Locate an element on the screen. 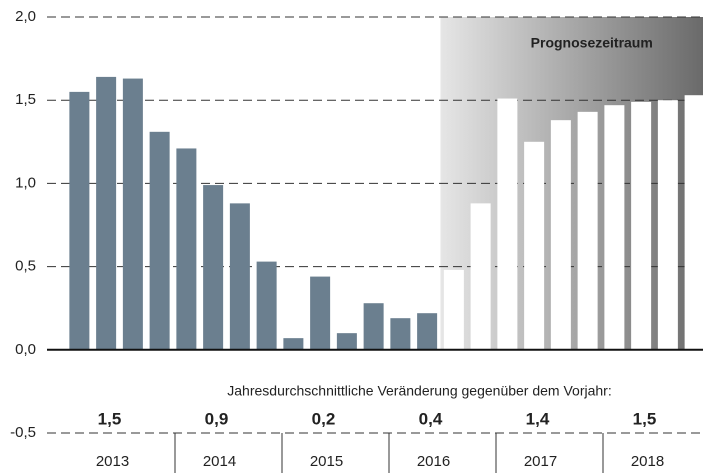 The width and height of the screenshot is (703, 473). forecast-label: Prognosezeitraum is located at coordinates (592, 43).